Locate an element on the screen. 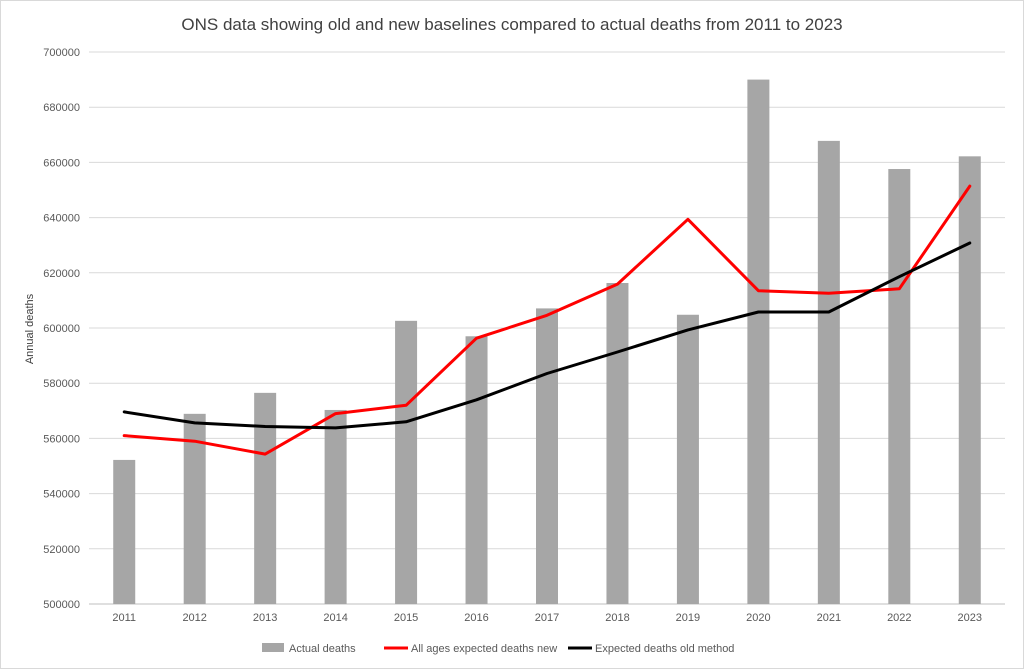  y-tick-label: 600000 is located at coordinates (61, 329).